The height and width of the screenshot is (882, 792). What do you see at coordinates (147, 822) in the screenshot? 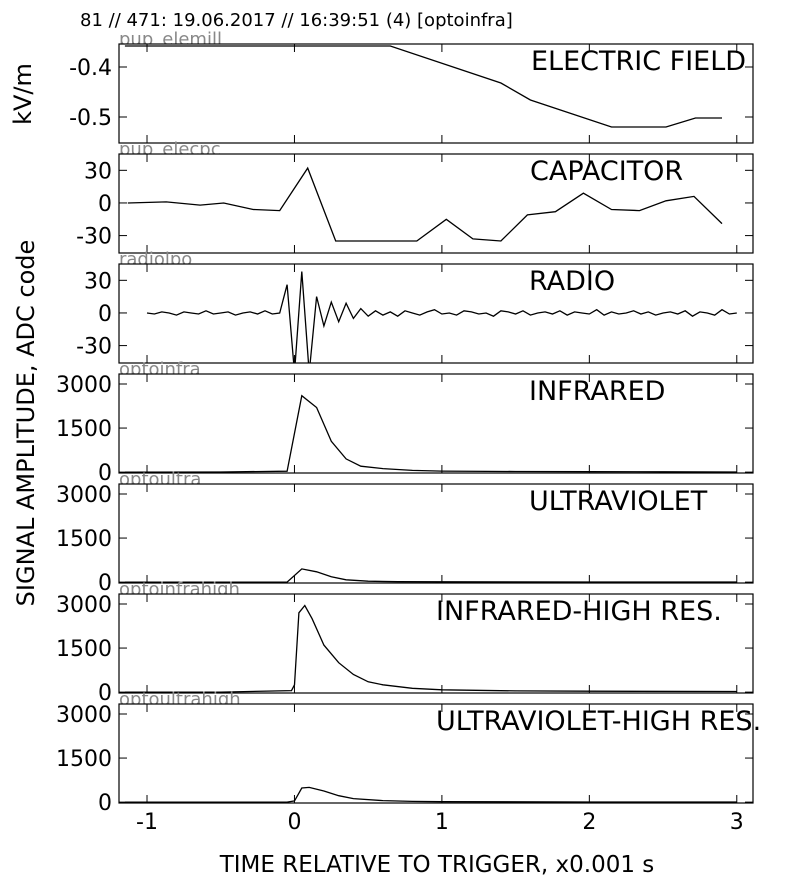
I see `x-tick-label: -1` at bounding box center [147, 822].